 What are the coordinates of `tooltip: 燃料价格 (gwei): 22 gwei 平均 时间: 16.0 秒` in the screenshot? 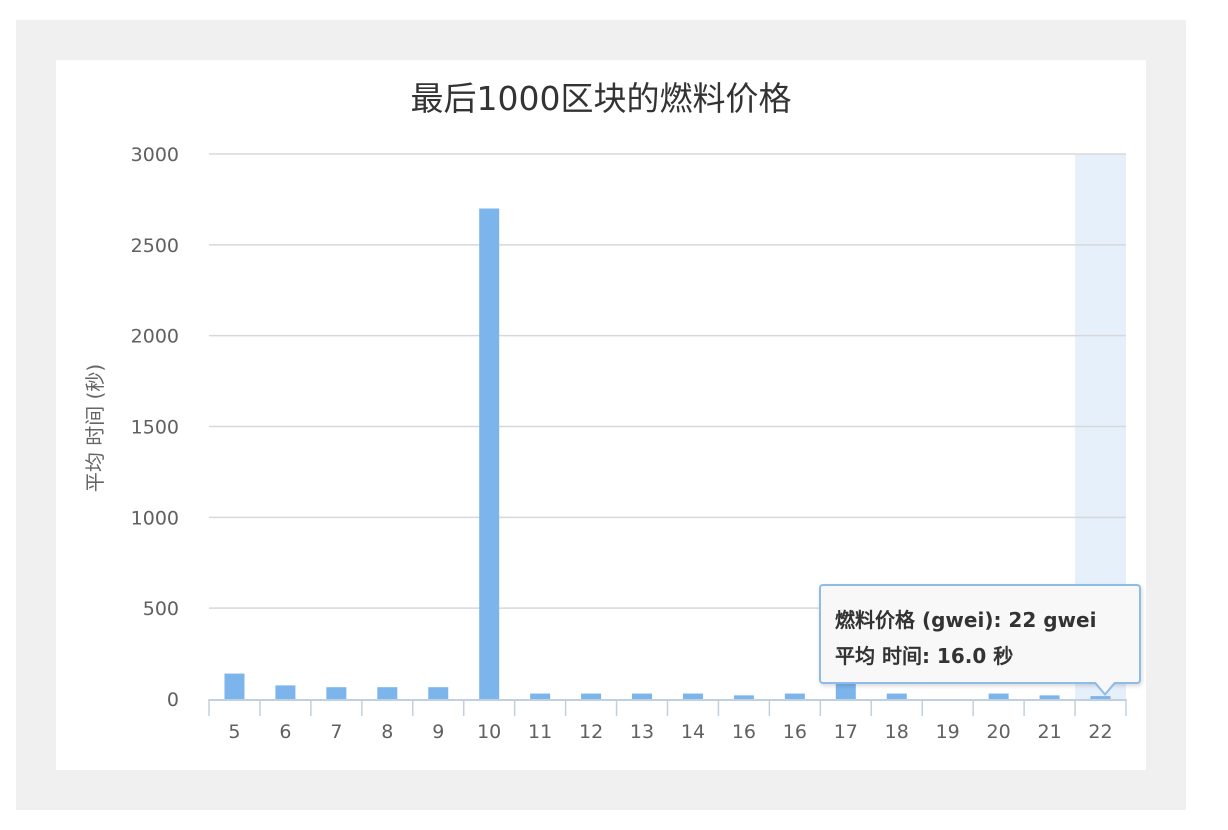 It's located at (980, 634).